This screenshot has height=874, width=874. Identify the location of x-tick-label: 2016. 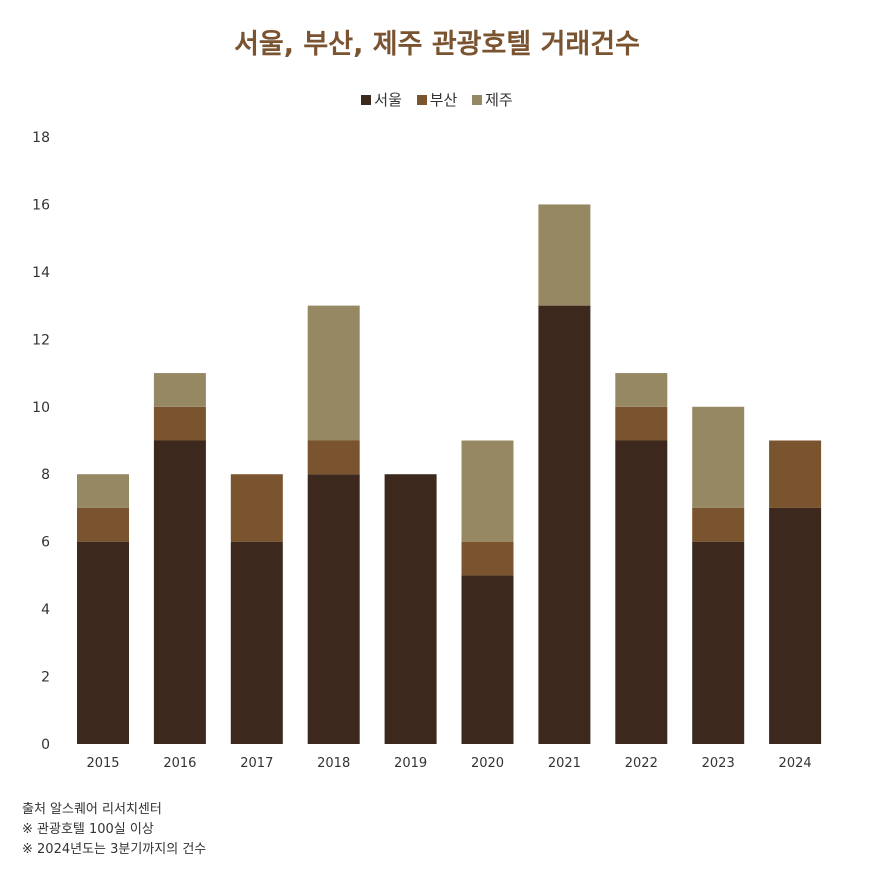
(179, 763).